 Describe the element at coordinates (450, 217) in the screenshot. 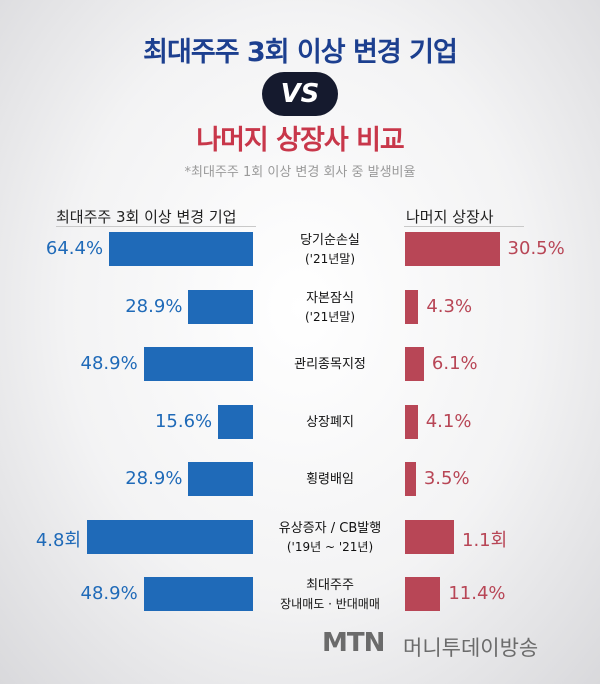

I see `right-column-header: 나머지 상장사` at that location.